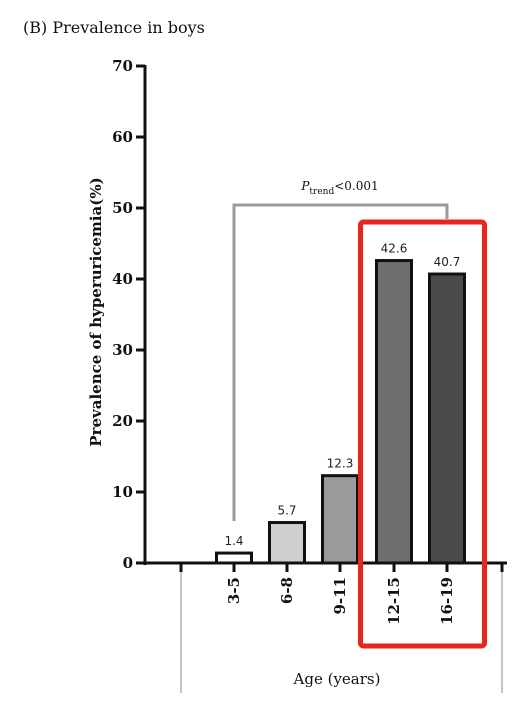 Image resolution: width=515 pixels, height=711 pixels. Describe the element at coordinates (394, 249) in the screenshot. I see `data-label-12-15: 42.6` at that location.